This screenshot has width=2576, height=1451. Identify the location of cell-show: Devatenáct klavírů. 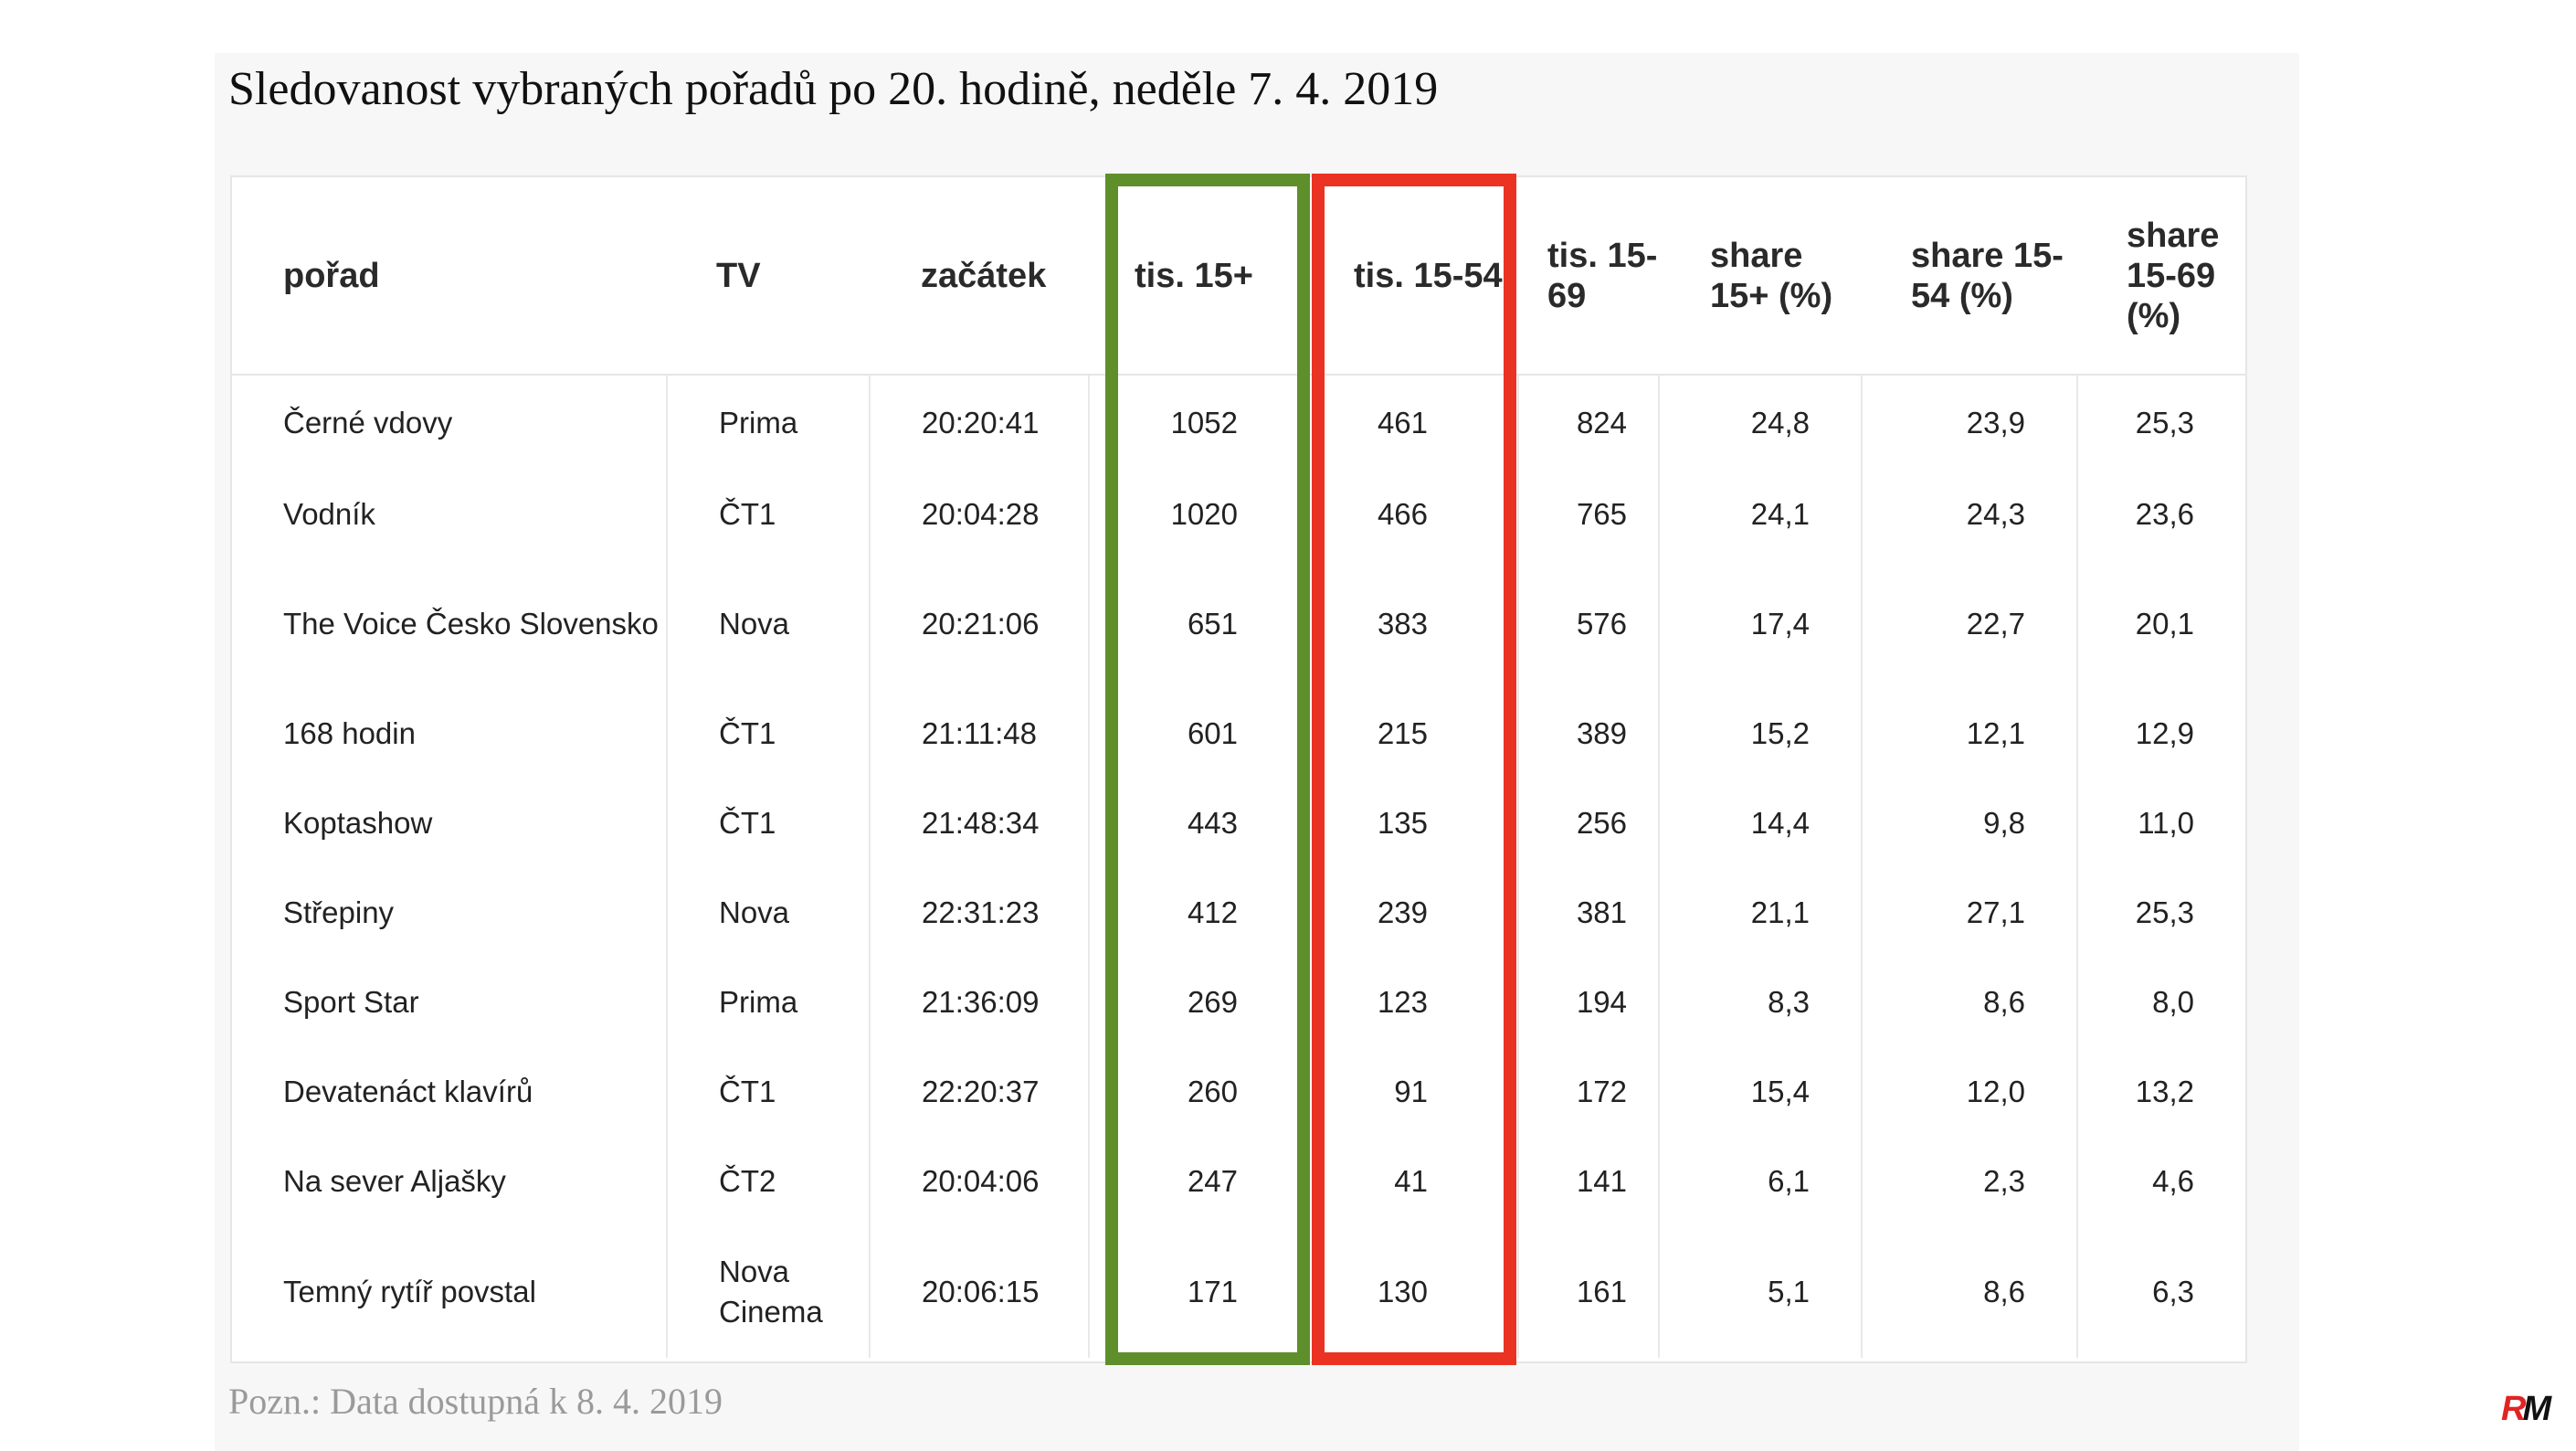
(450, 1092).